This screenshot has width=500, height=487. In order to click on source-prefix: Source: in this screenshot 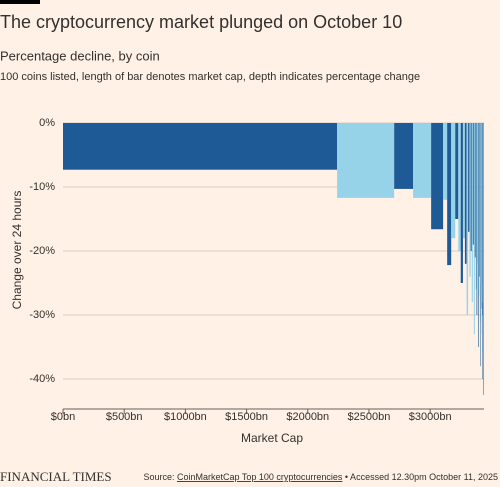, I will do `click(160, 477)`.